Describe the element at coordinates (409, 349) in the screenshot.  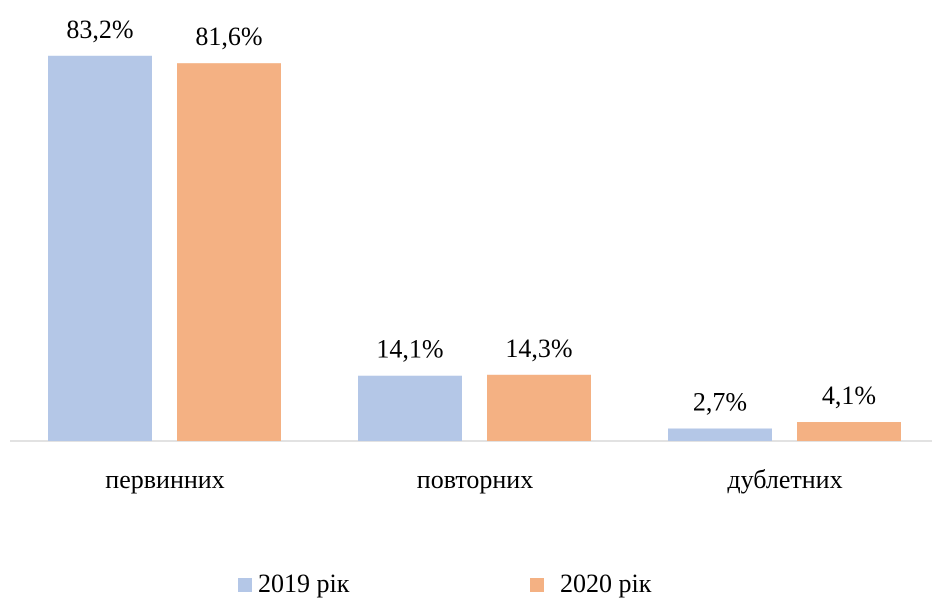
I see `data-label: 14,1%` at that location.